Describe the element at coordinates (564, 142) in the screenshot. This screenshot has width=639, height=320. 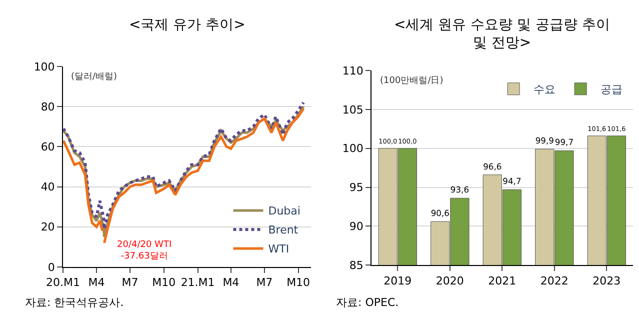
I see `data-label: 99,7` at that location.